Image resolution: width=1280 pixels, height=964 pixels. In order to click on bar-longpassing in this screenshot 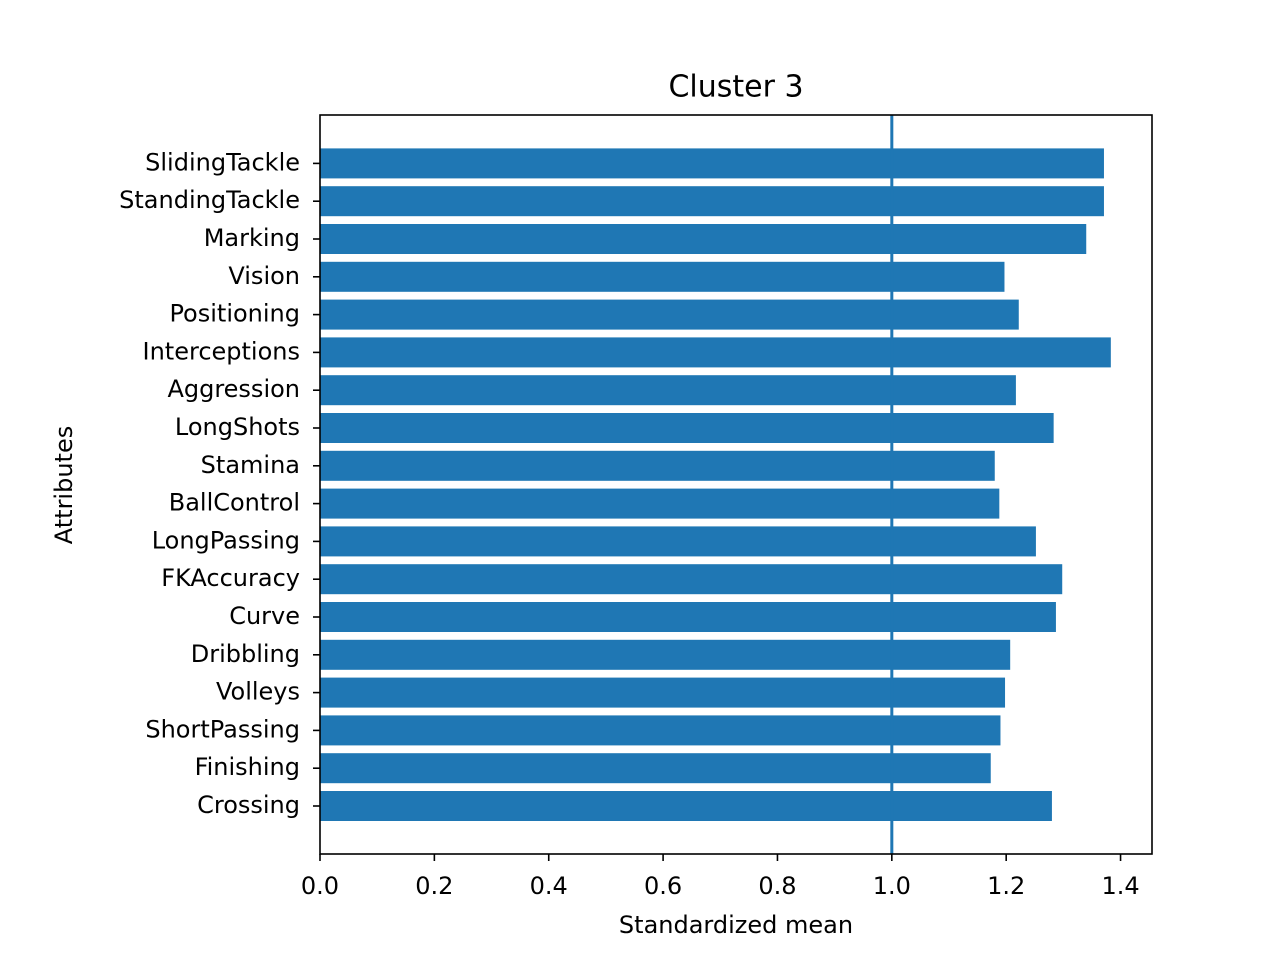, I will do `click(678, 541)`.